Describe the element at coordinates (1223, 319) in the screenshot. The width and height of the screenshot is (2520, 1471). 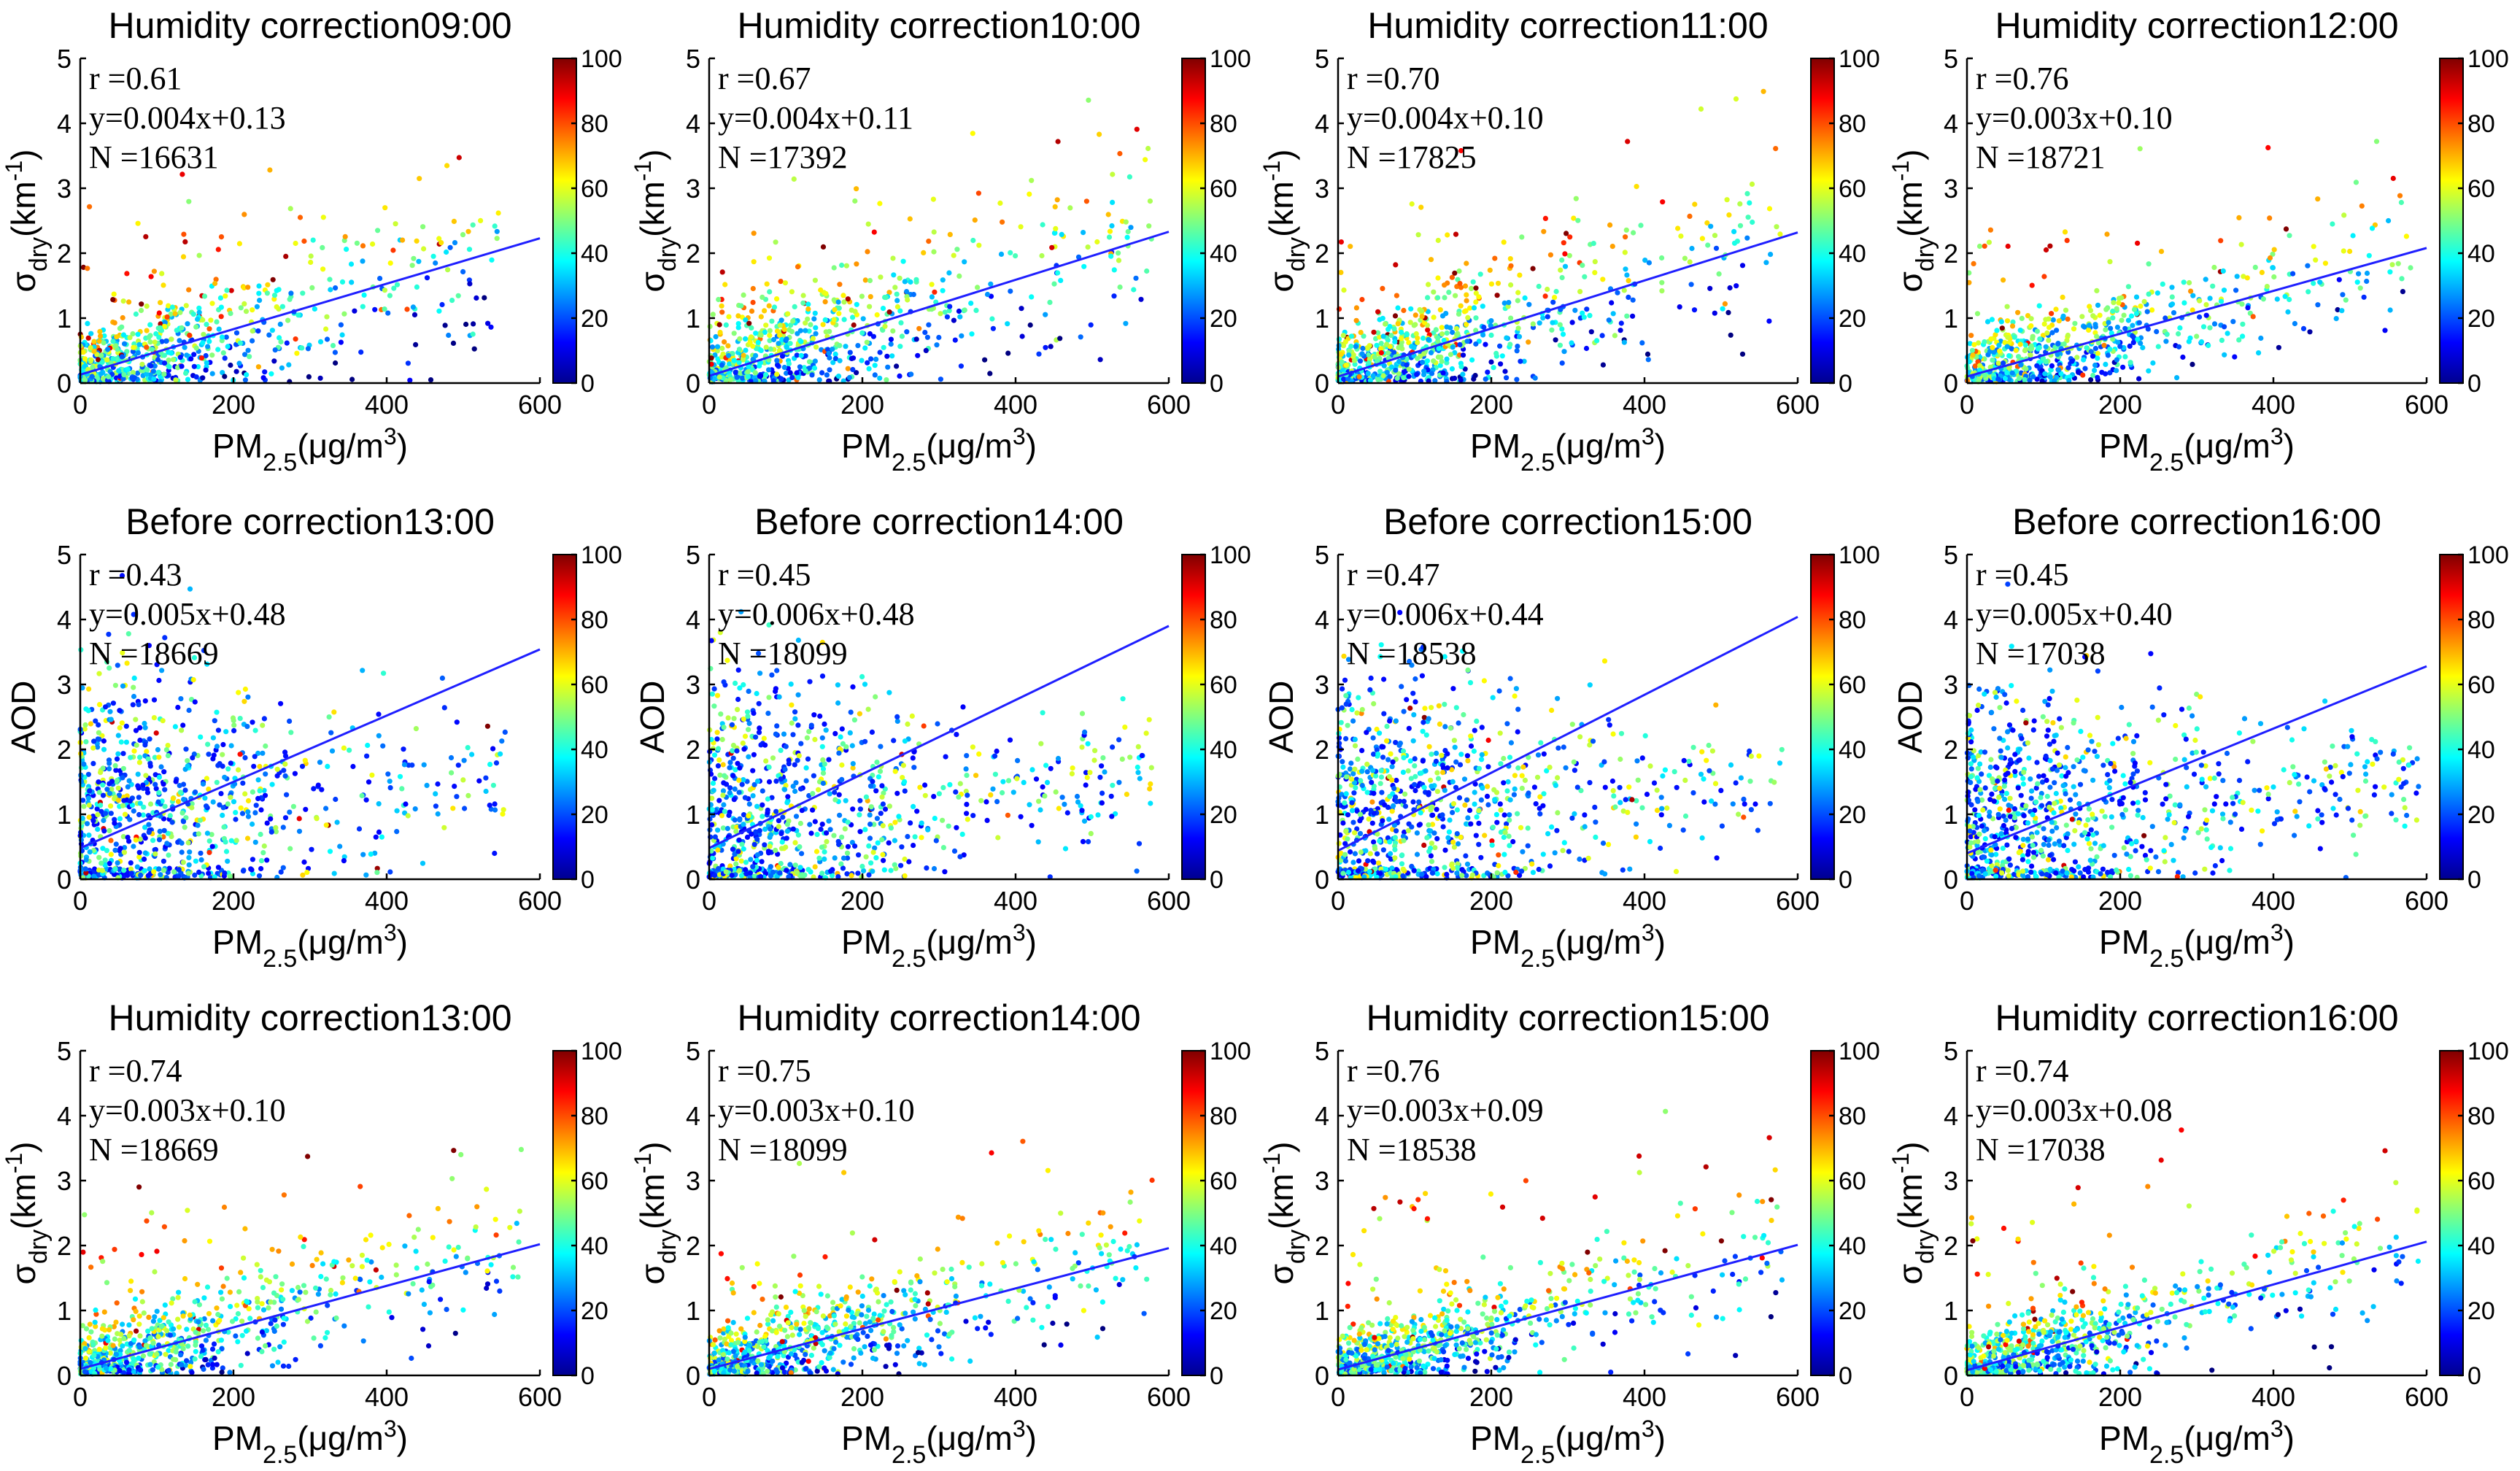
I see `colorbar-tick-label: 20` at that location.